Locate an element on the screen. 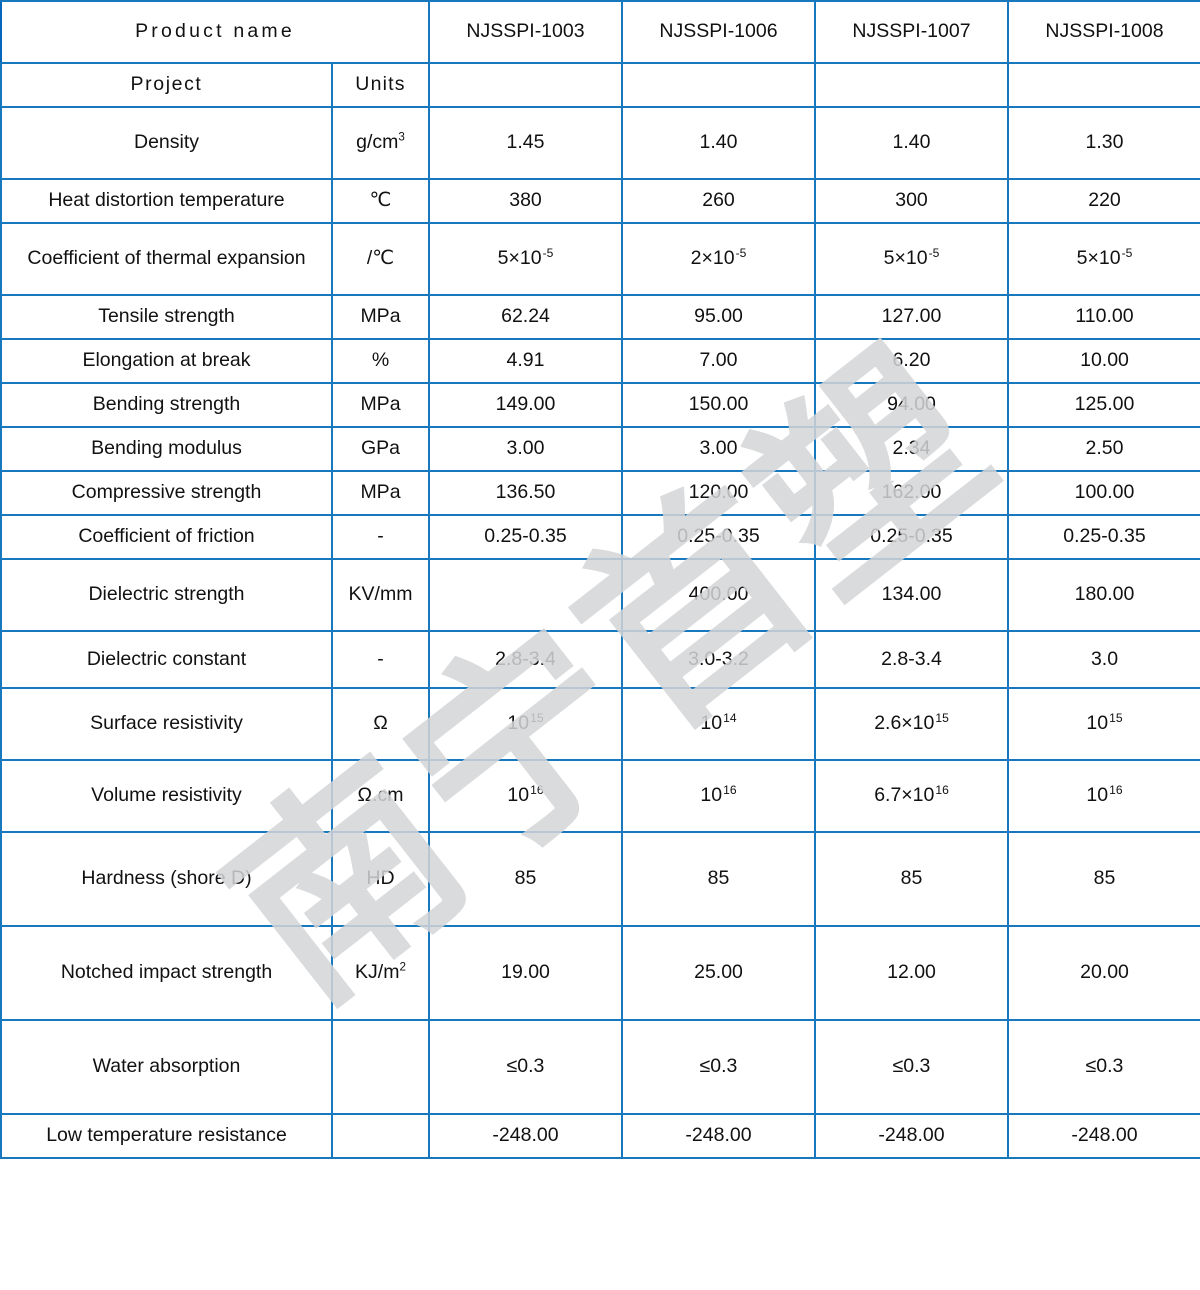  cell-value: 2.34 is located at coordinates (911, 449).